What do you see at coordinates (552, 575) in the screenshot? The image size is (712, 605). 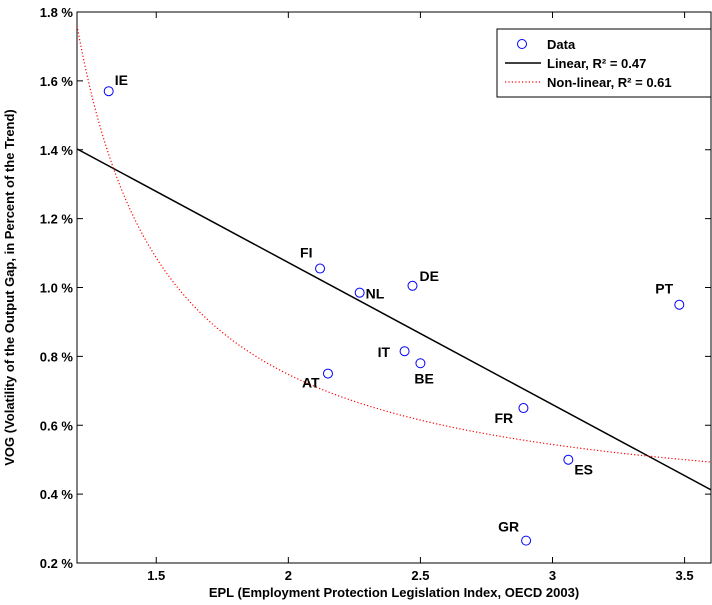 I see `x-tick-label: 3` at bounding box center [552, 575].